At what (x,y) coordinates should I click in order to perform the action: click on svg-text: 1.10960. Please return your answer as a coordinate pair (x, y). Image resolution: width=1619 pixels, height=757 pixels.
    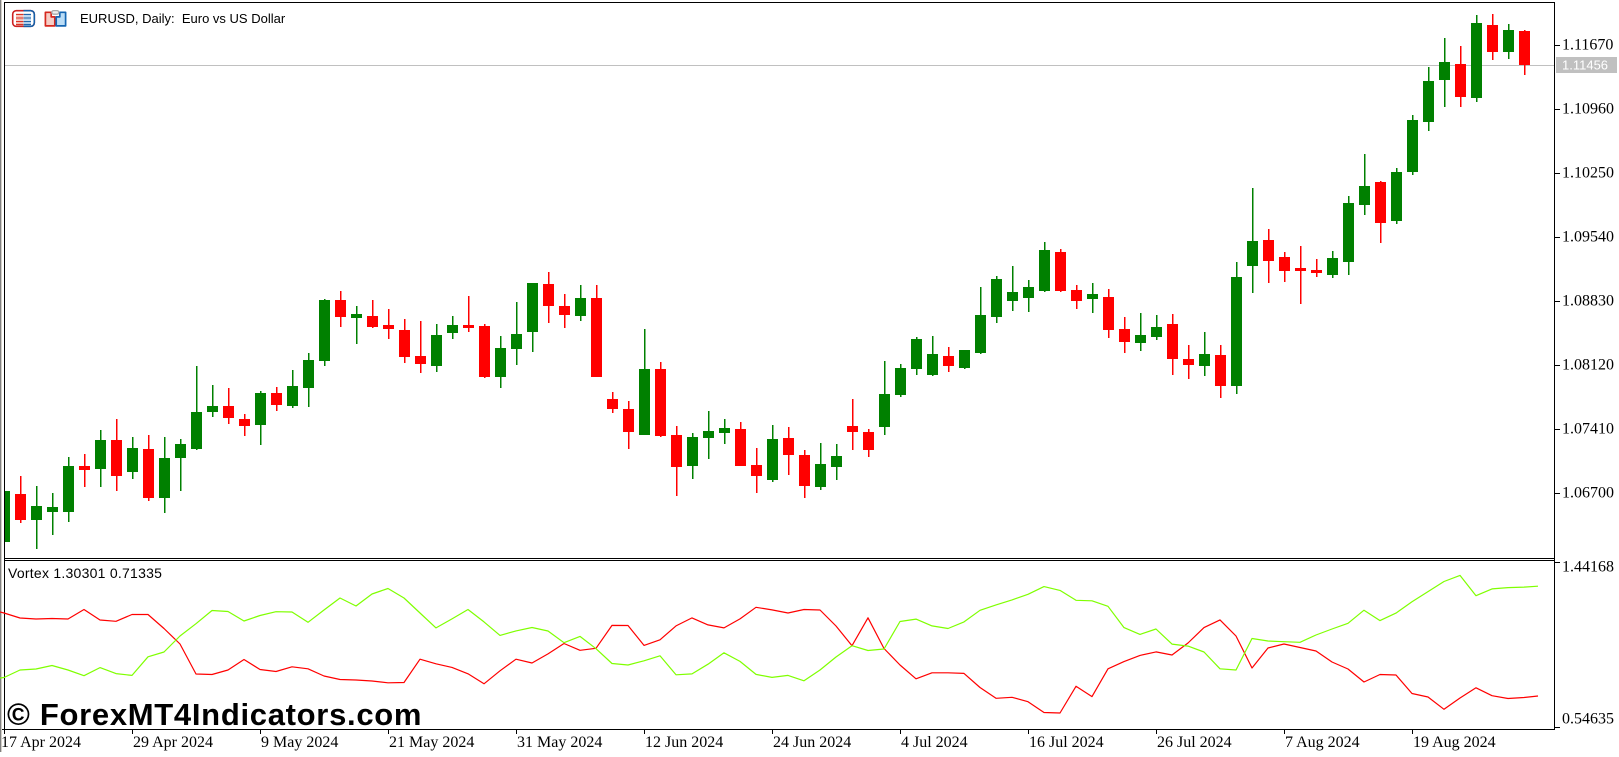
    Looking at the image, I should click on (1588, 109).